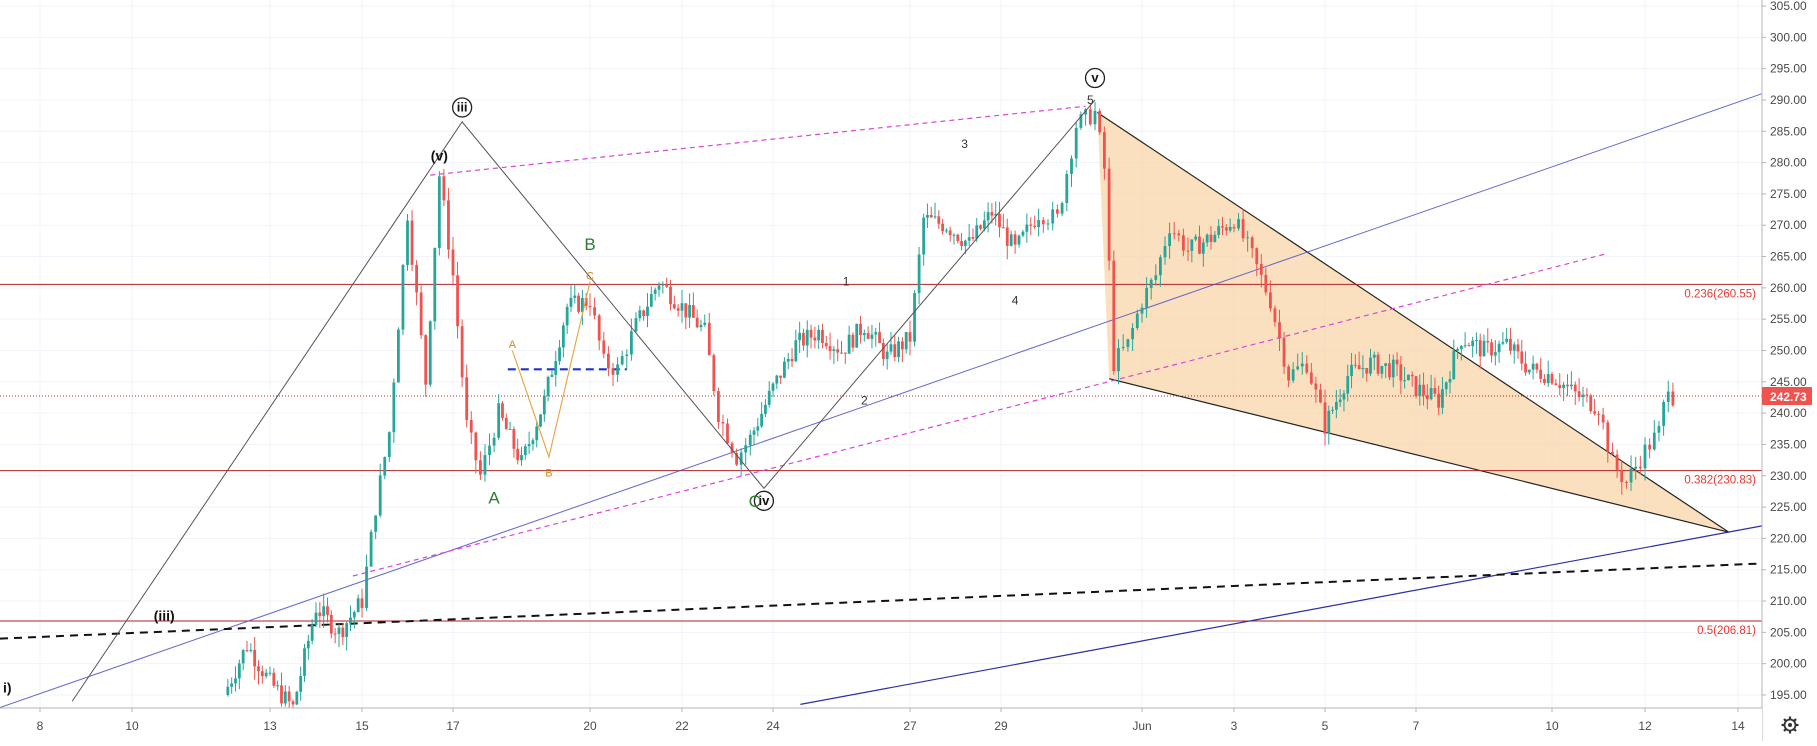  What do you see at coordinates (462, 107) in the screenshot?
I see `wave-label: iii` at bounding box center [462, 107].